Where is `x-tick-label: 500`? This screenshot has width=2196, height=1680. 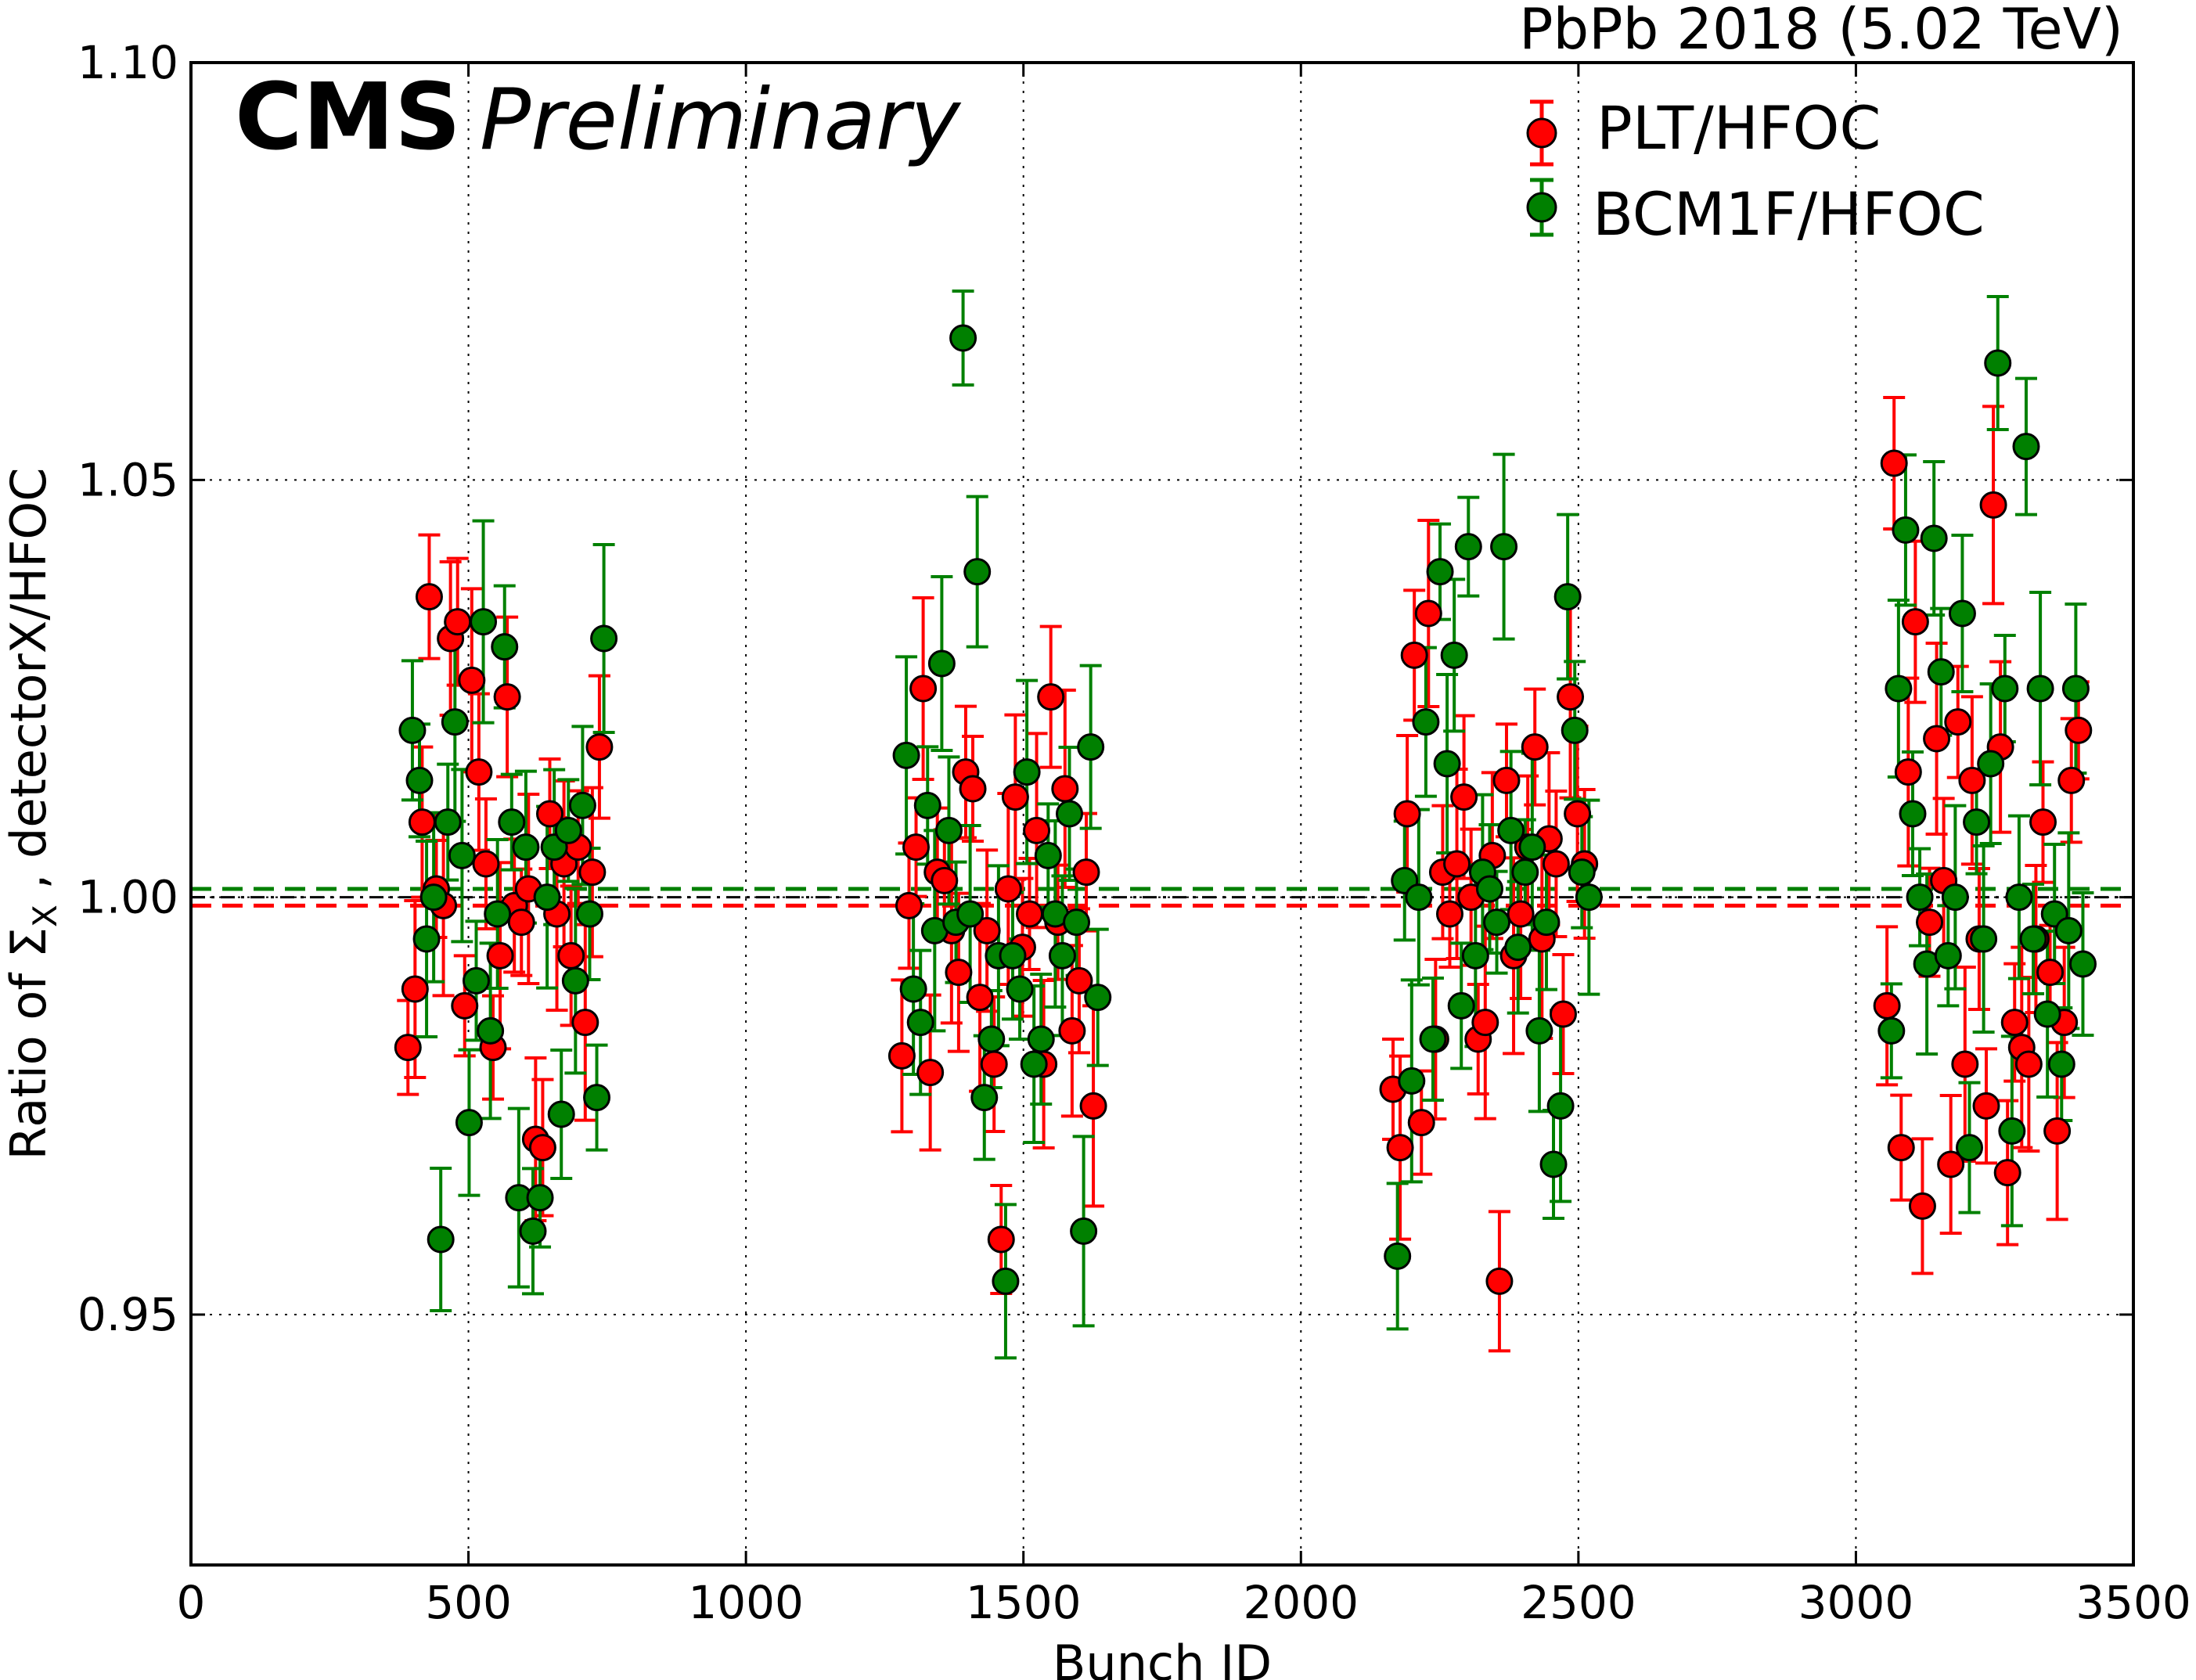
x-tick-label: 500 is located at coordinates (468, 1602).